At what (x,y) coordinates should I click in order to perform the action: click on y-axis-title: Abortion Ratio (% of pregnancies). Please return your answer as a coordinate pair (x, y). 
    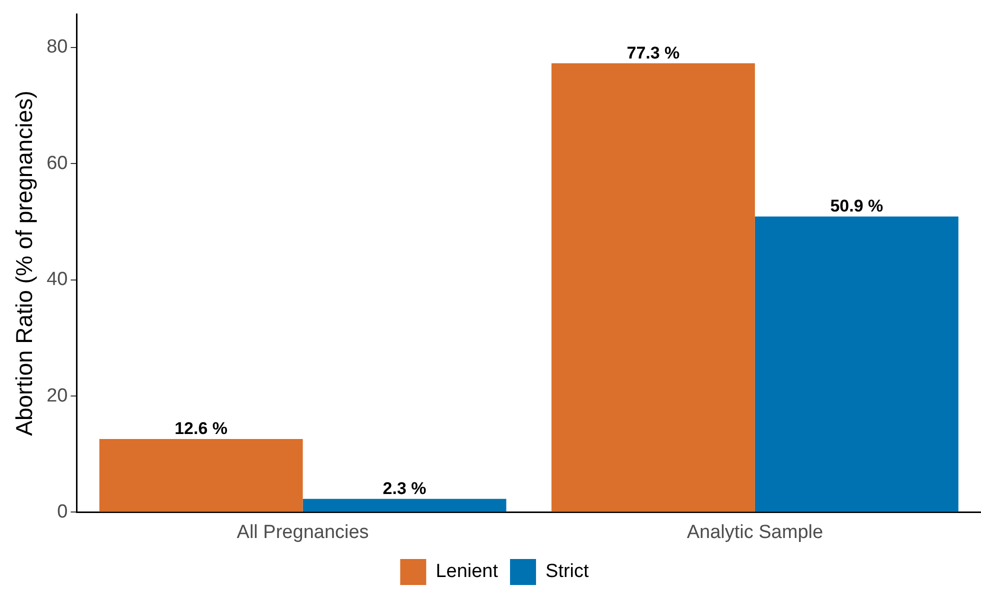
    Looking at the image, I should click on (24, 263).